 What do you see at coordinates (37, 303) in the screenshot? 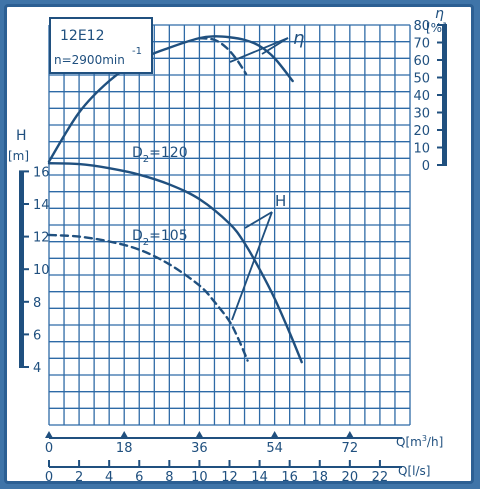
I see `h-tick-label: 8` at bounding box center [37, 303].